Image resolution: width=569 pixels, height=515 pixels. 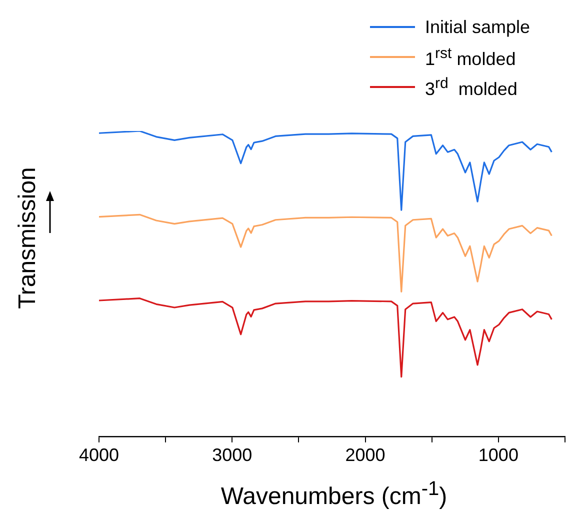 I want to click on legend-label: Initial sample, so click(x=478, y=27).